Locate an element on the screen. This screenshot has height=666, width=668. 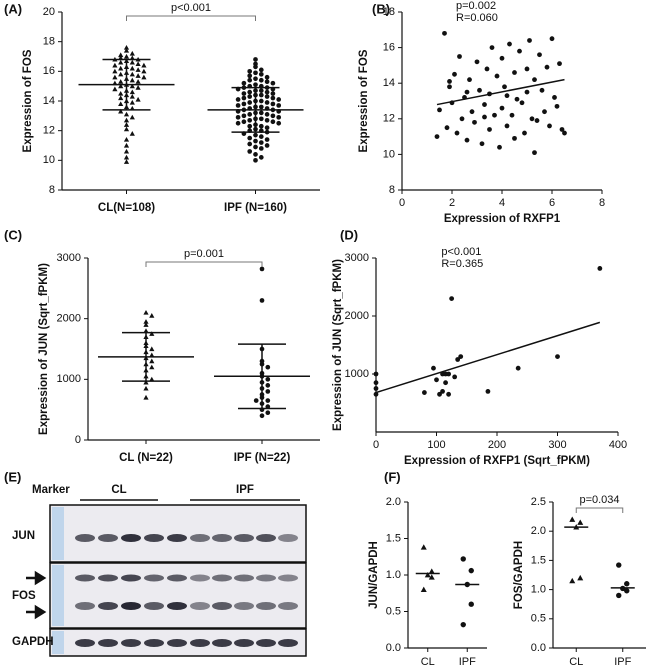
y-tick-label: 16 is located at coordinates (389, 48).